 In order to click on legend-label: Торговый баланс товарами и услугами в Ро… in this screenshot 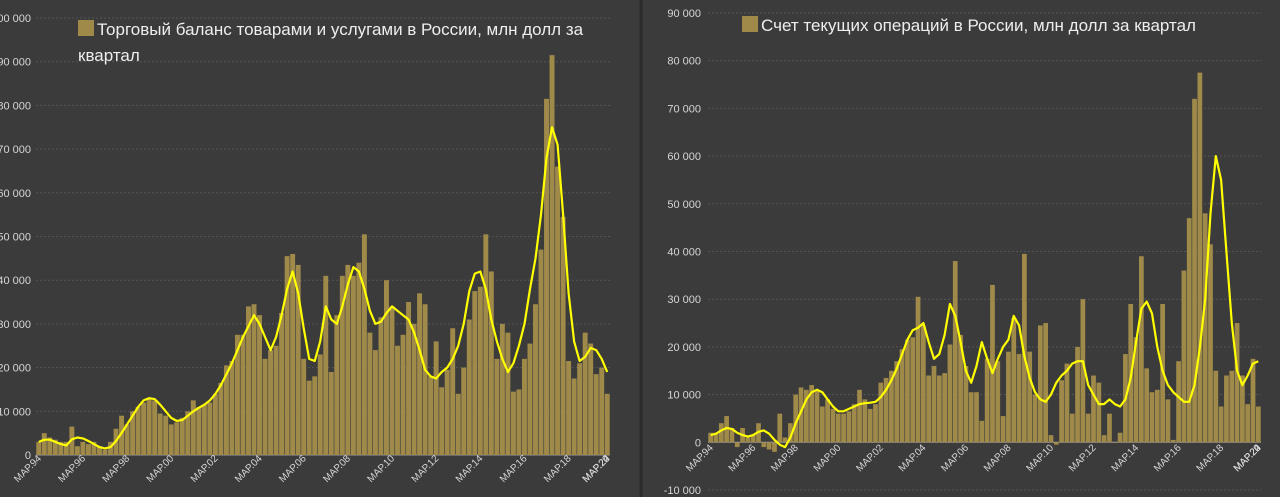, I will do `click(340, 29)`.